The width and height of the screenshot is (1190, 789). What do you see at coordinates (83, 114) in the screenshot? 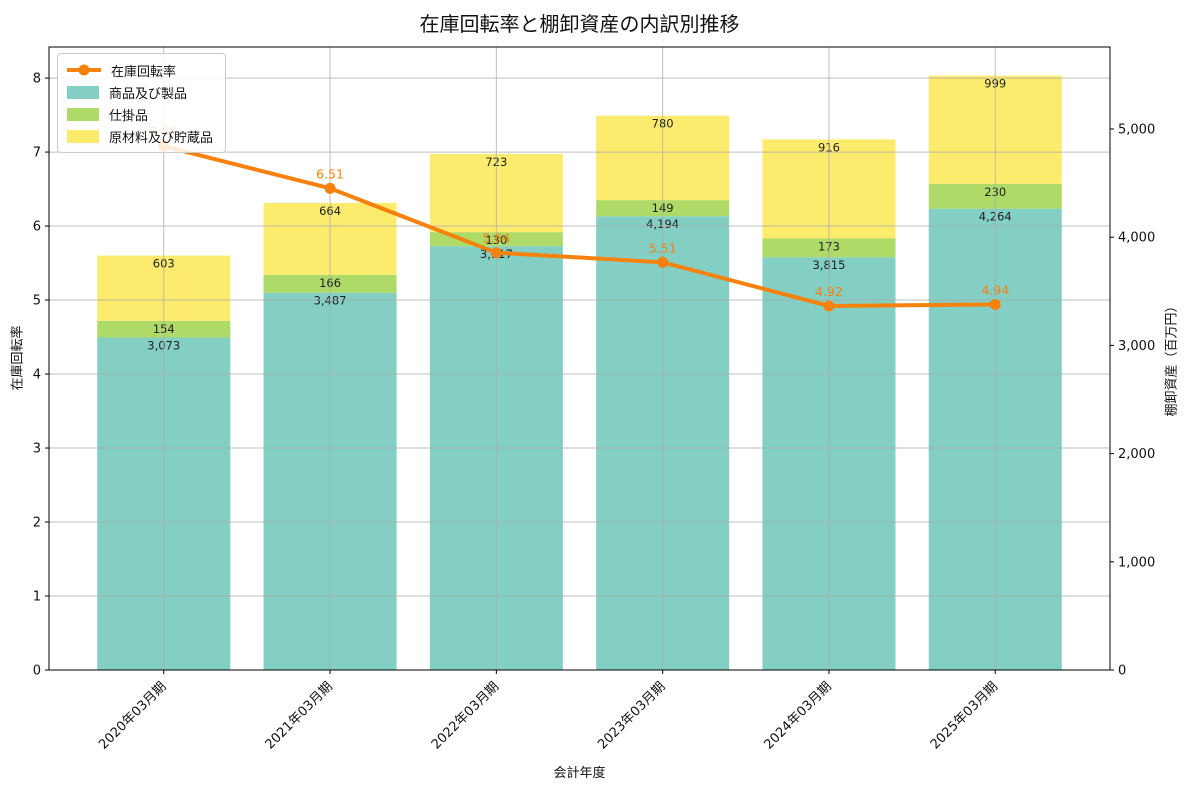
I see `legend-patch-wip` at bounding box center [83, 114].